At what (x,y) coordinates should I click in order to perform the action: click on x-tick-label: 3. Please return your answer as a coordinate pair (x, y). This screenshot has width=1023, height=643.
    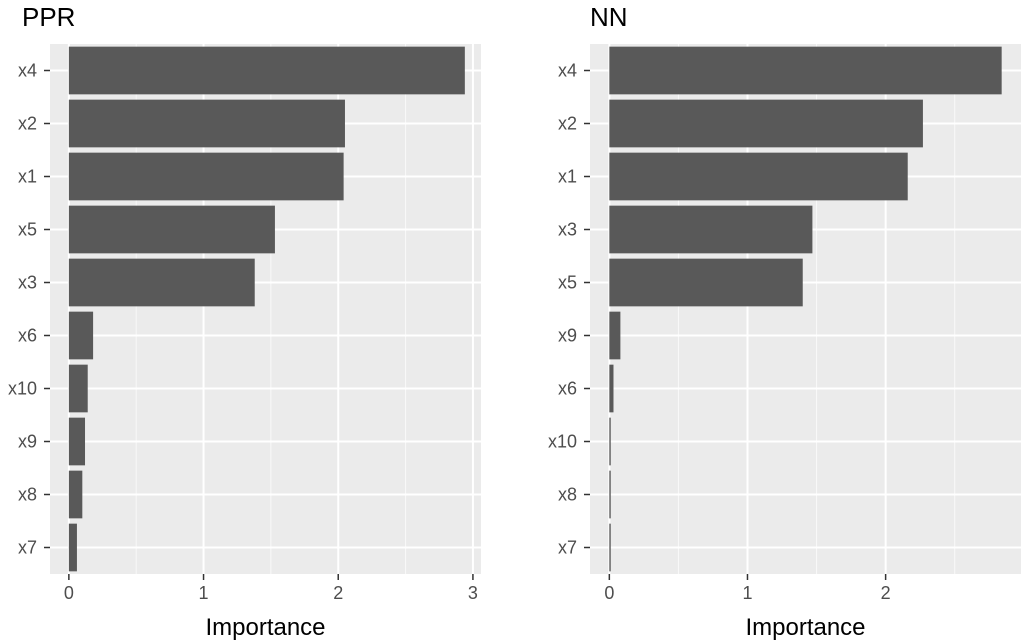
    Looking at the image, I should click on (473, 593).